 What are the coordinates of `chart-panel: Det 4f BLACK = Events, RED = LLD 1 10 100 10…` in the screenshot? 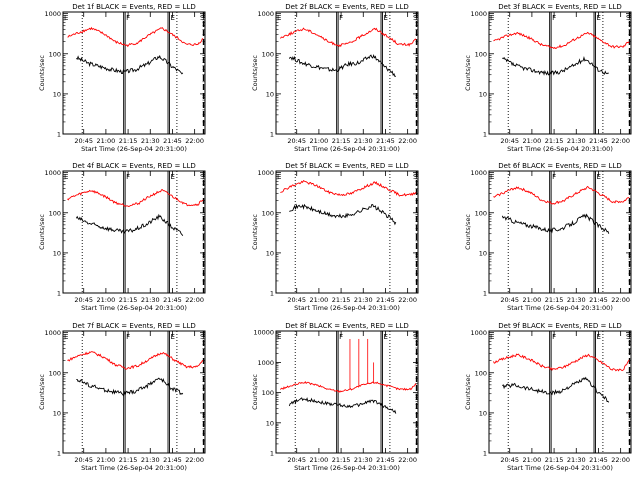 It's located at (122, 237).